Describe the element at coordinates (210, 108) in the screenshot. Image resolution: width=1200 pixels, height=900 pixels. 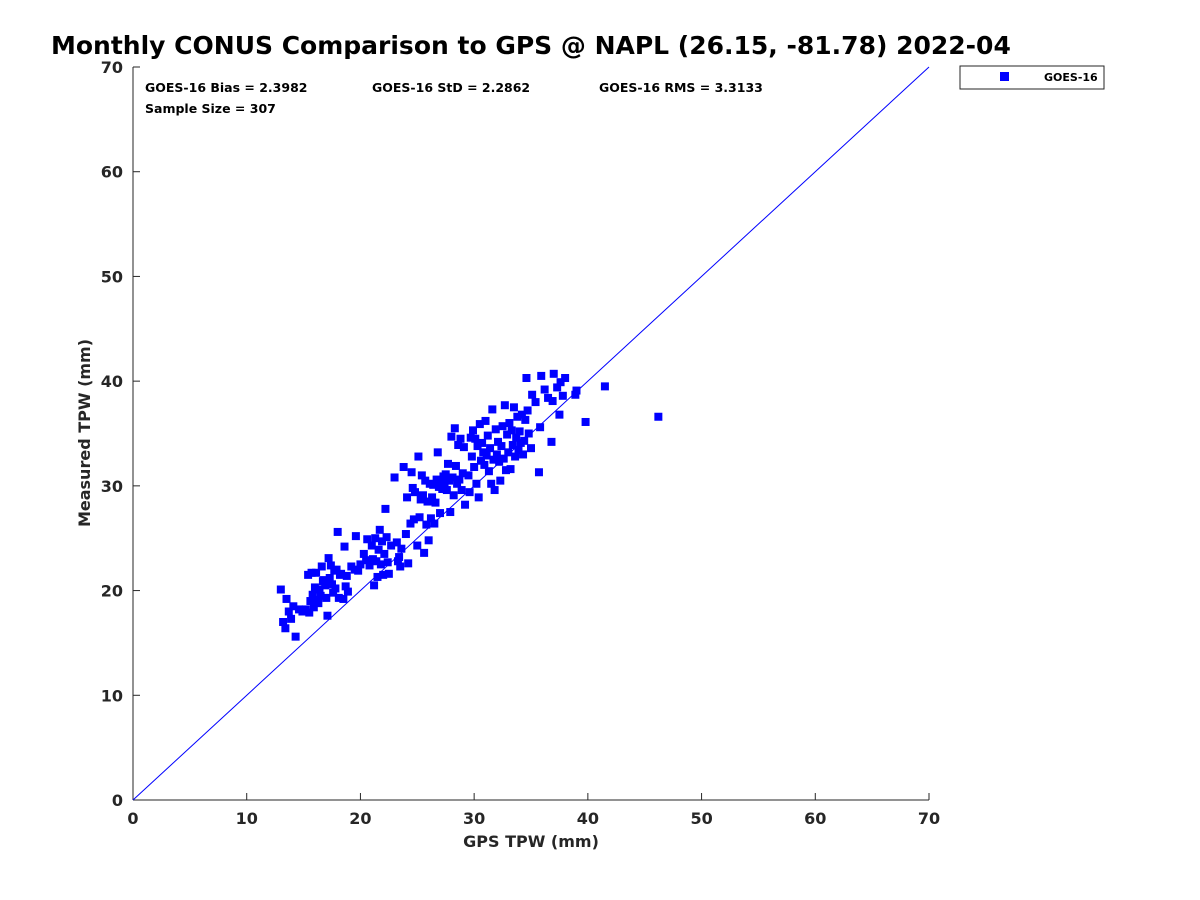
I see `sample-size-stat: Sample Size = 307` at that location.